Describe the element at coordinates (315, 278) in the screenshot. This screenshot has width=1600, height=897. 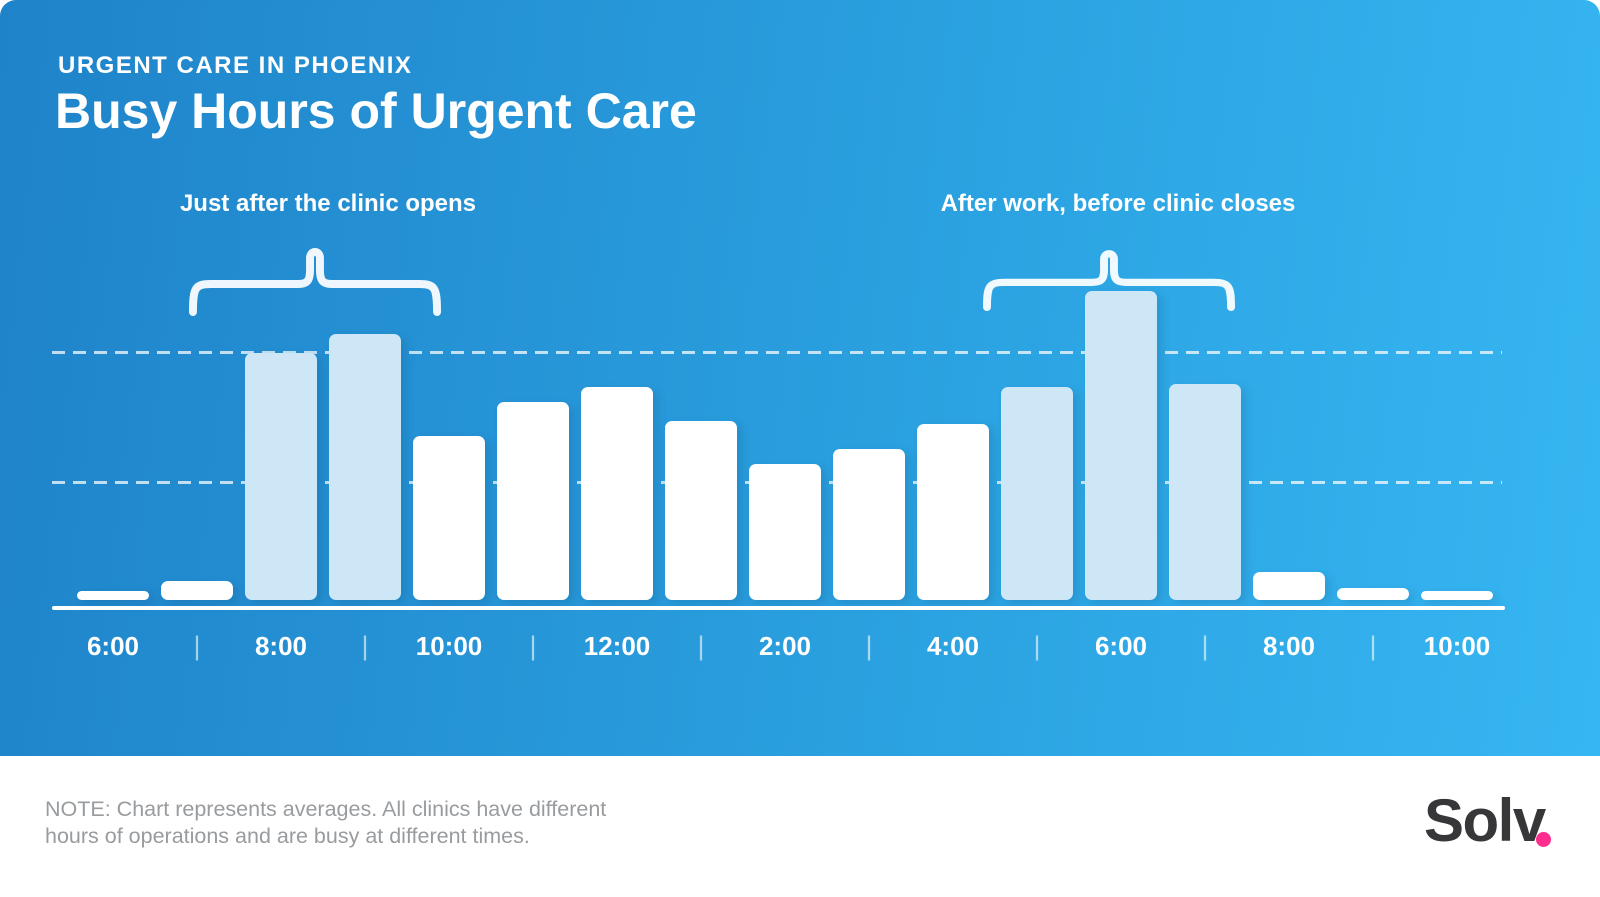
I see `brace-icon-left` at that location.